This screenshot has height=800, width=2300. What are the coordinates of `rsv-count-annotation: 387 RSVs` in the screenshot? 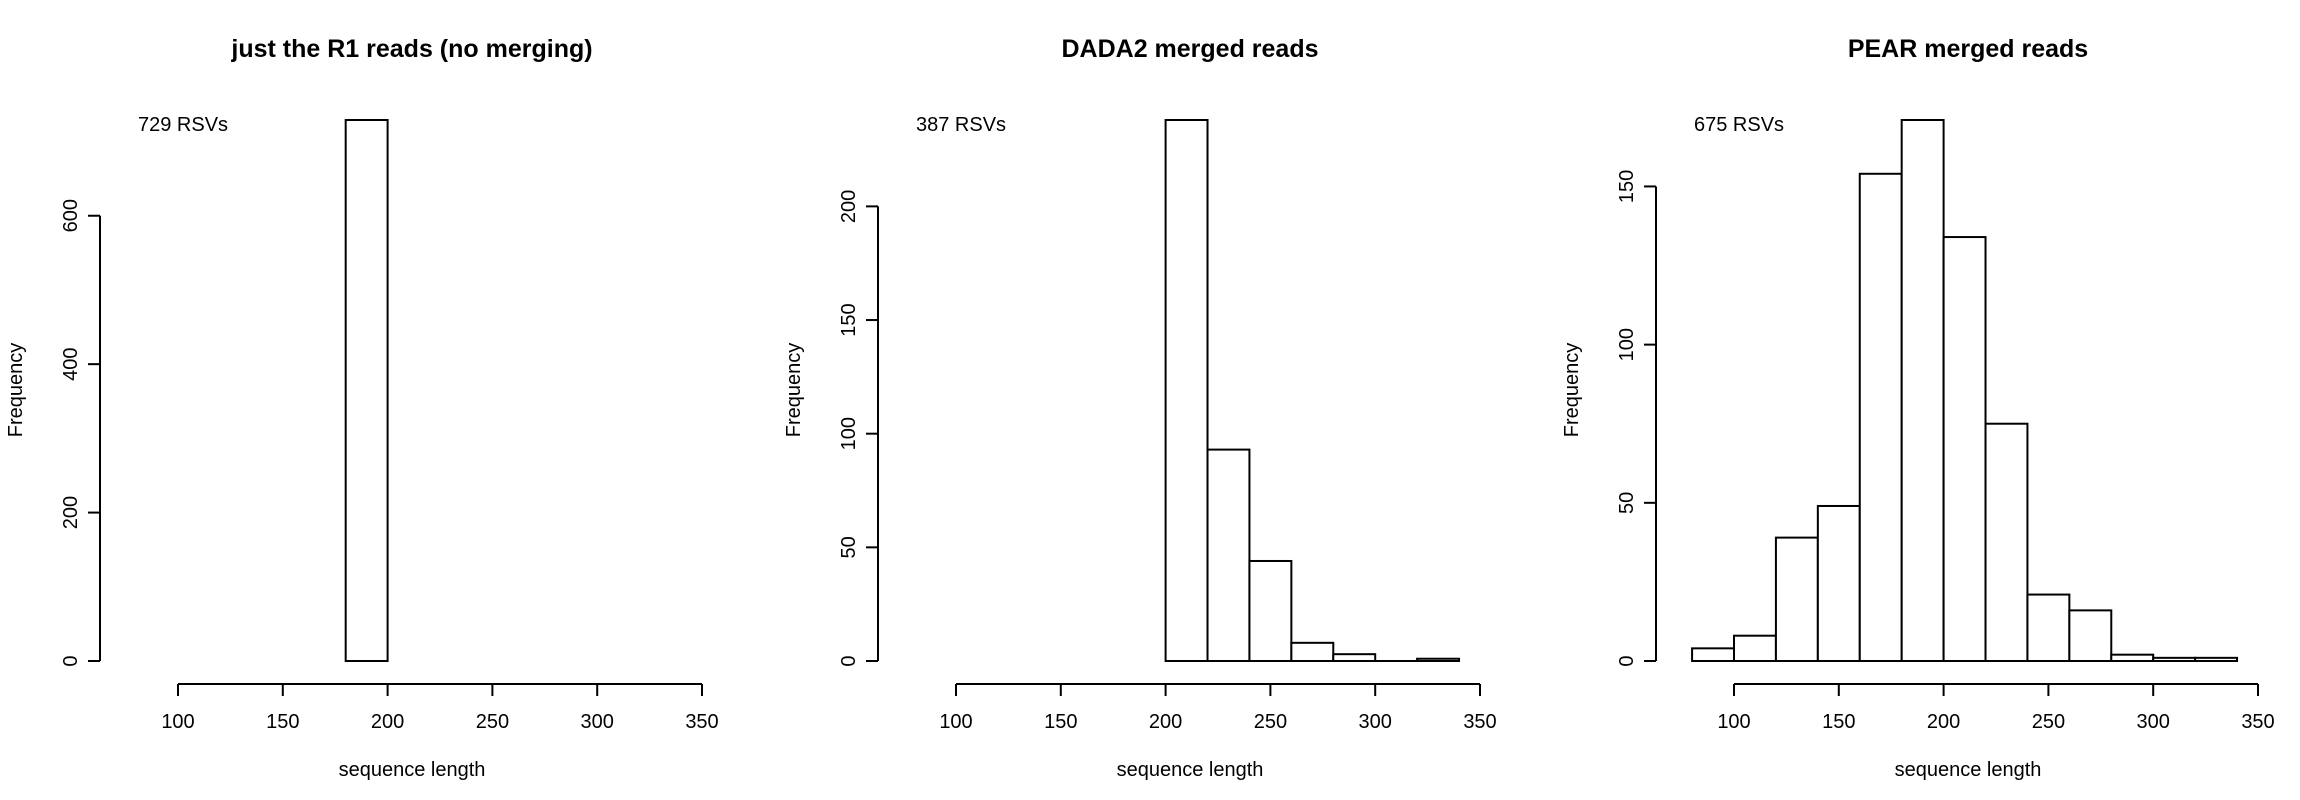 It's located at (961, 125).